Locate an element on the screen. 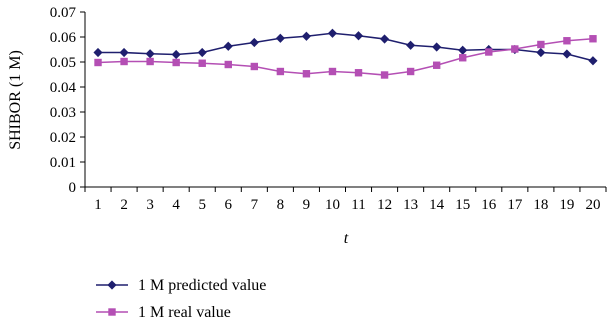 The width and height of the screenshot is (612, 327). x-tick-label: 13 is located at coordinates (410, 205).